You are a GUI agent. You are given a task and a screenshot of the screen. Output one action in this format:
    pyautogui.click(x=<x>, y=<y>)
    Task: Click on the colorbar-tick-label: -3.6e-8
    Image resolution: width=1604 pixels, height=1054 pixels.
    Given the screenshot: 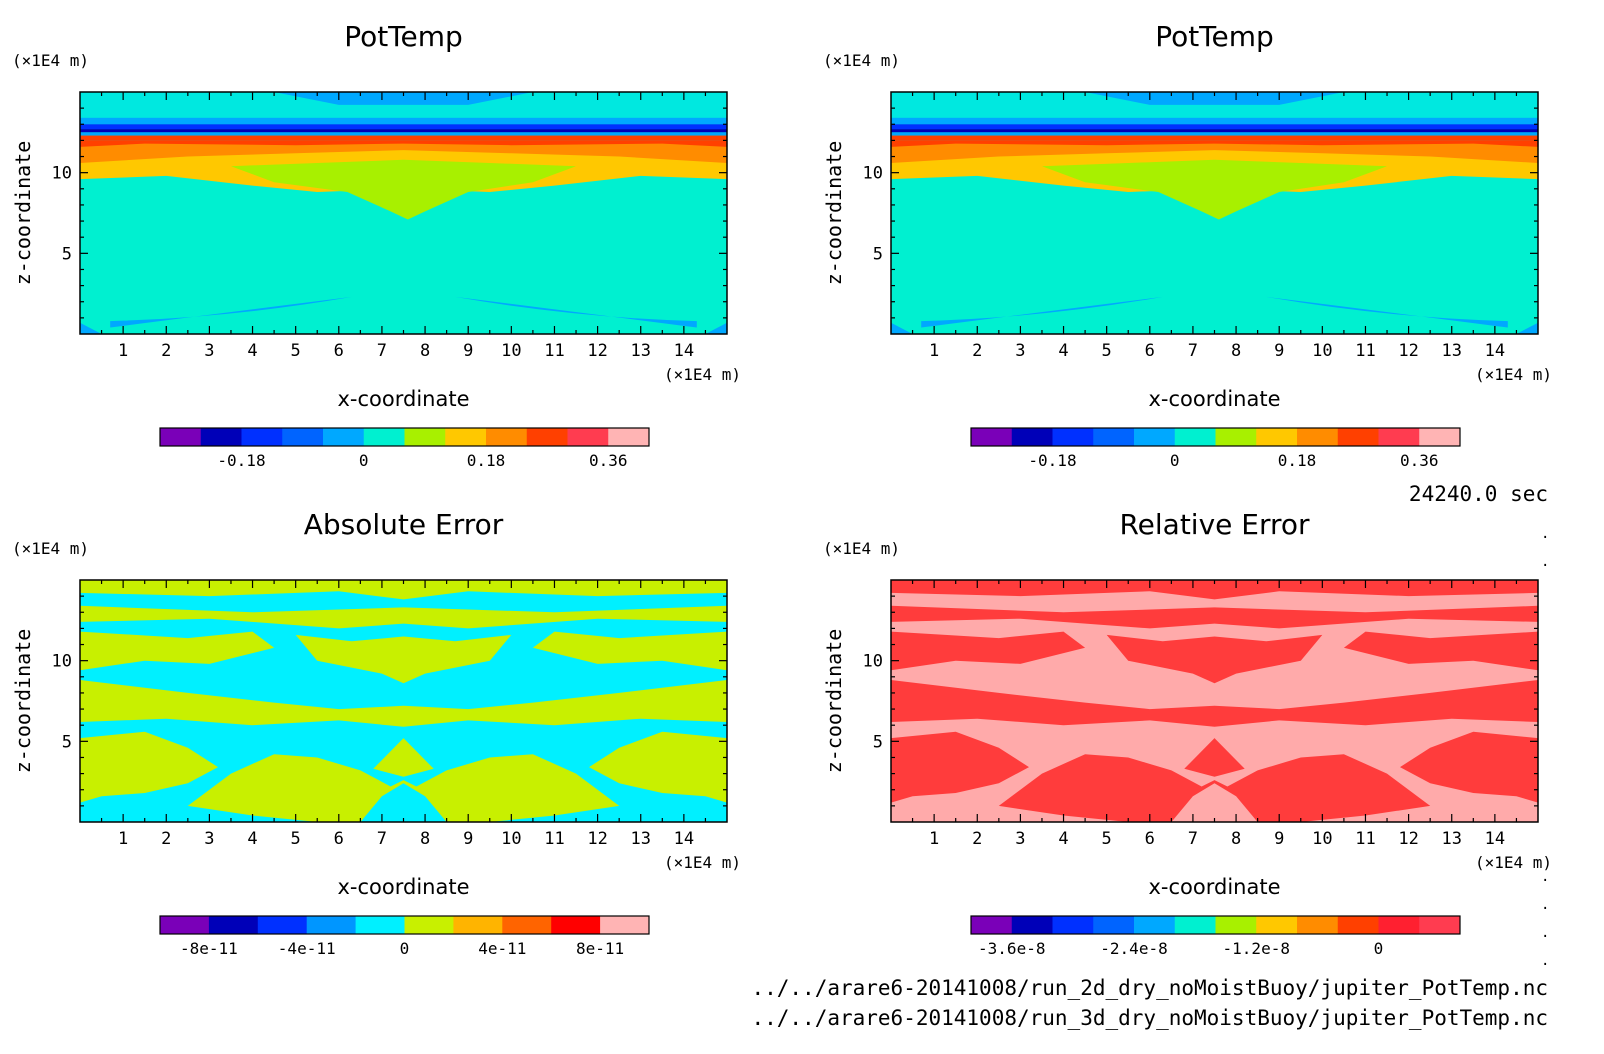 What is the action you would take?
    pyautogui.click(x=1011, y=948)
    